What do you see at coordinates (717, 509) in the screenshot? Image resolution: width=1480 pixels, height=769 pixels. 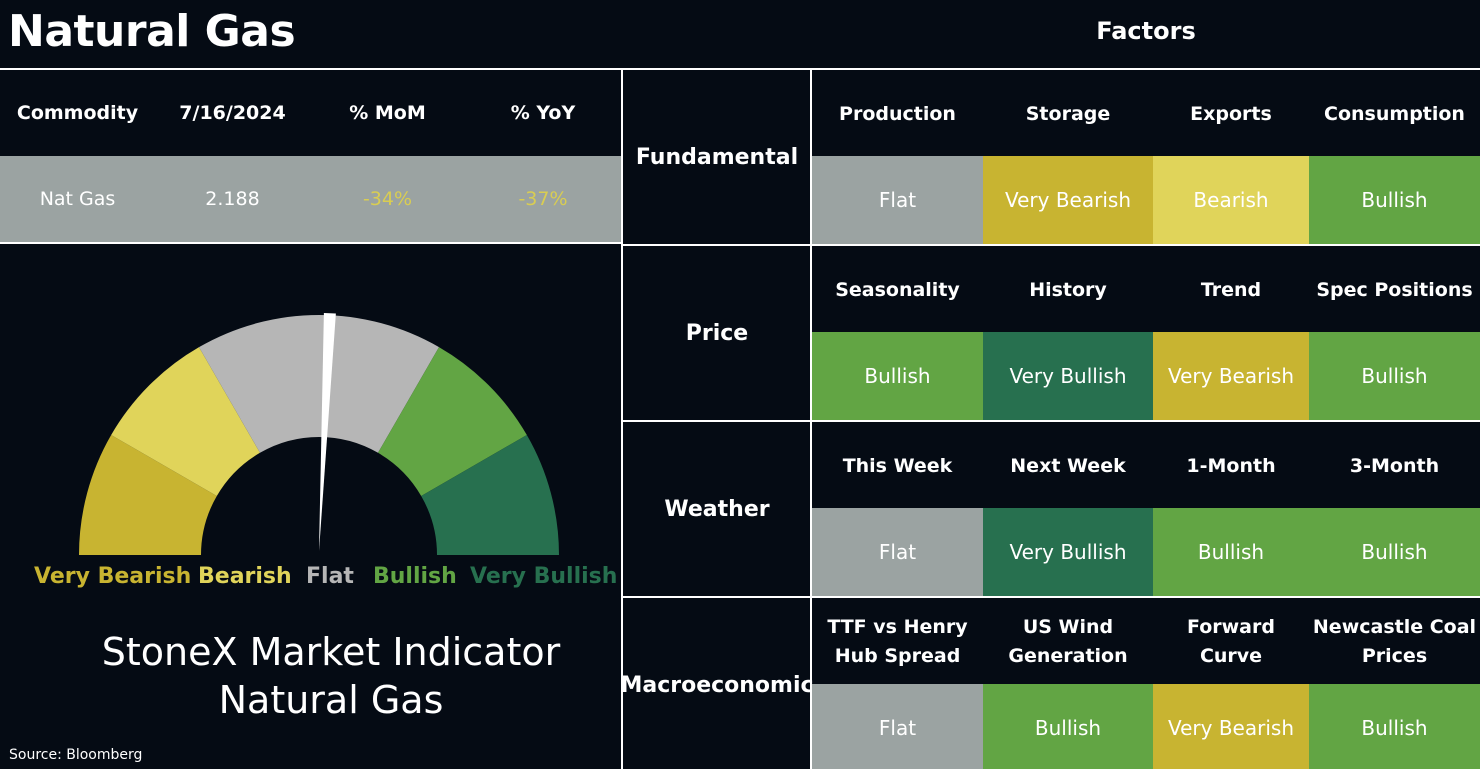 I see `group-label-weather: Weather` at bounding box center [717, 509].